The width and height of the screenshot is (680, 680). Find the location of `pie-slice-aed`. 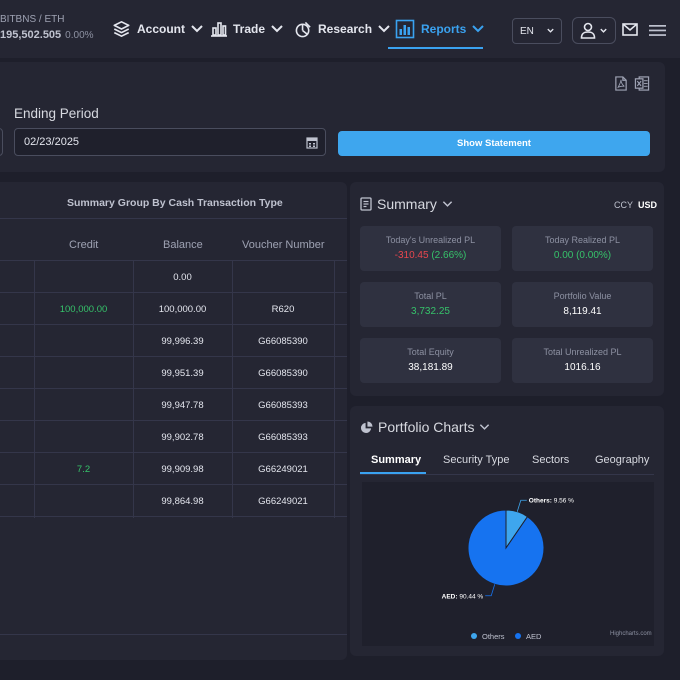

pie-slice-aed is located at coordinates (506, 548).